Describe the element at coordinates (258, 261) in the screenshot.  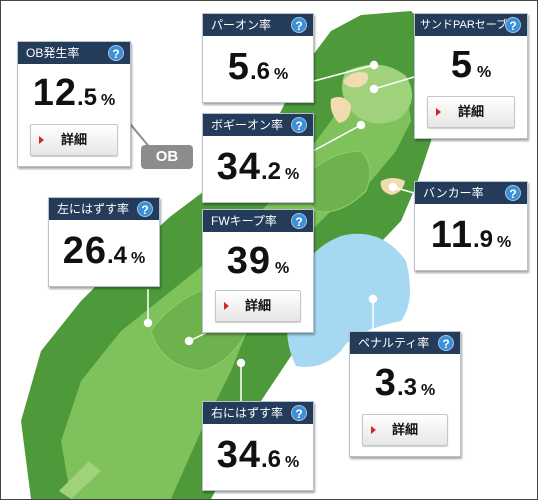
I see `fw-keep-rate-value: 39%` at that location.